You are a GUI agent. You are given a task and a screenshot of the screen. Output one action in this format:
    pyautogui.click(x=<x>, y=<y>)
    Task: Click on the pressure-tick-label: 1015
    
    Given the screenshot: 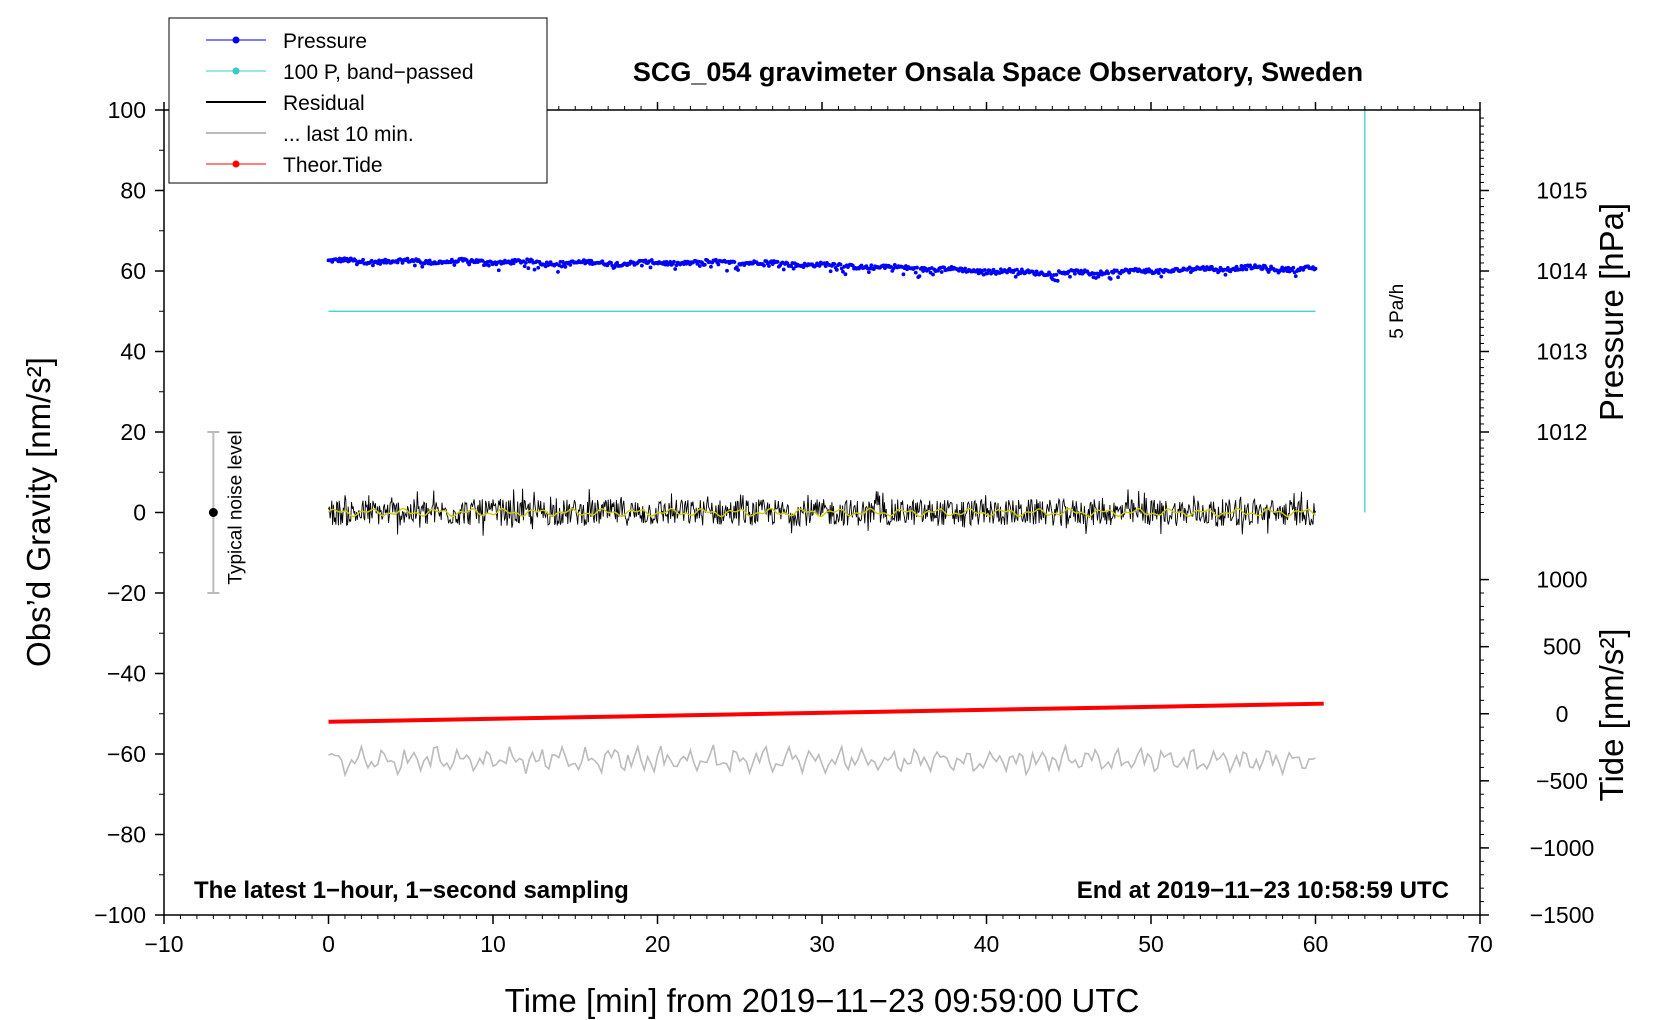 What is the action you would take?
    pyautogui.click(x=1561, y=191)
    